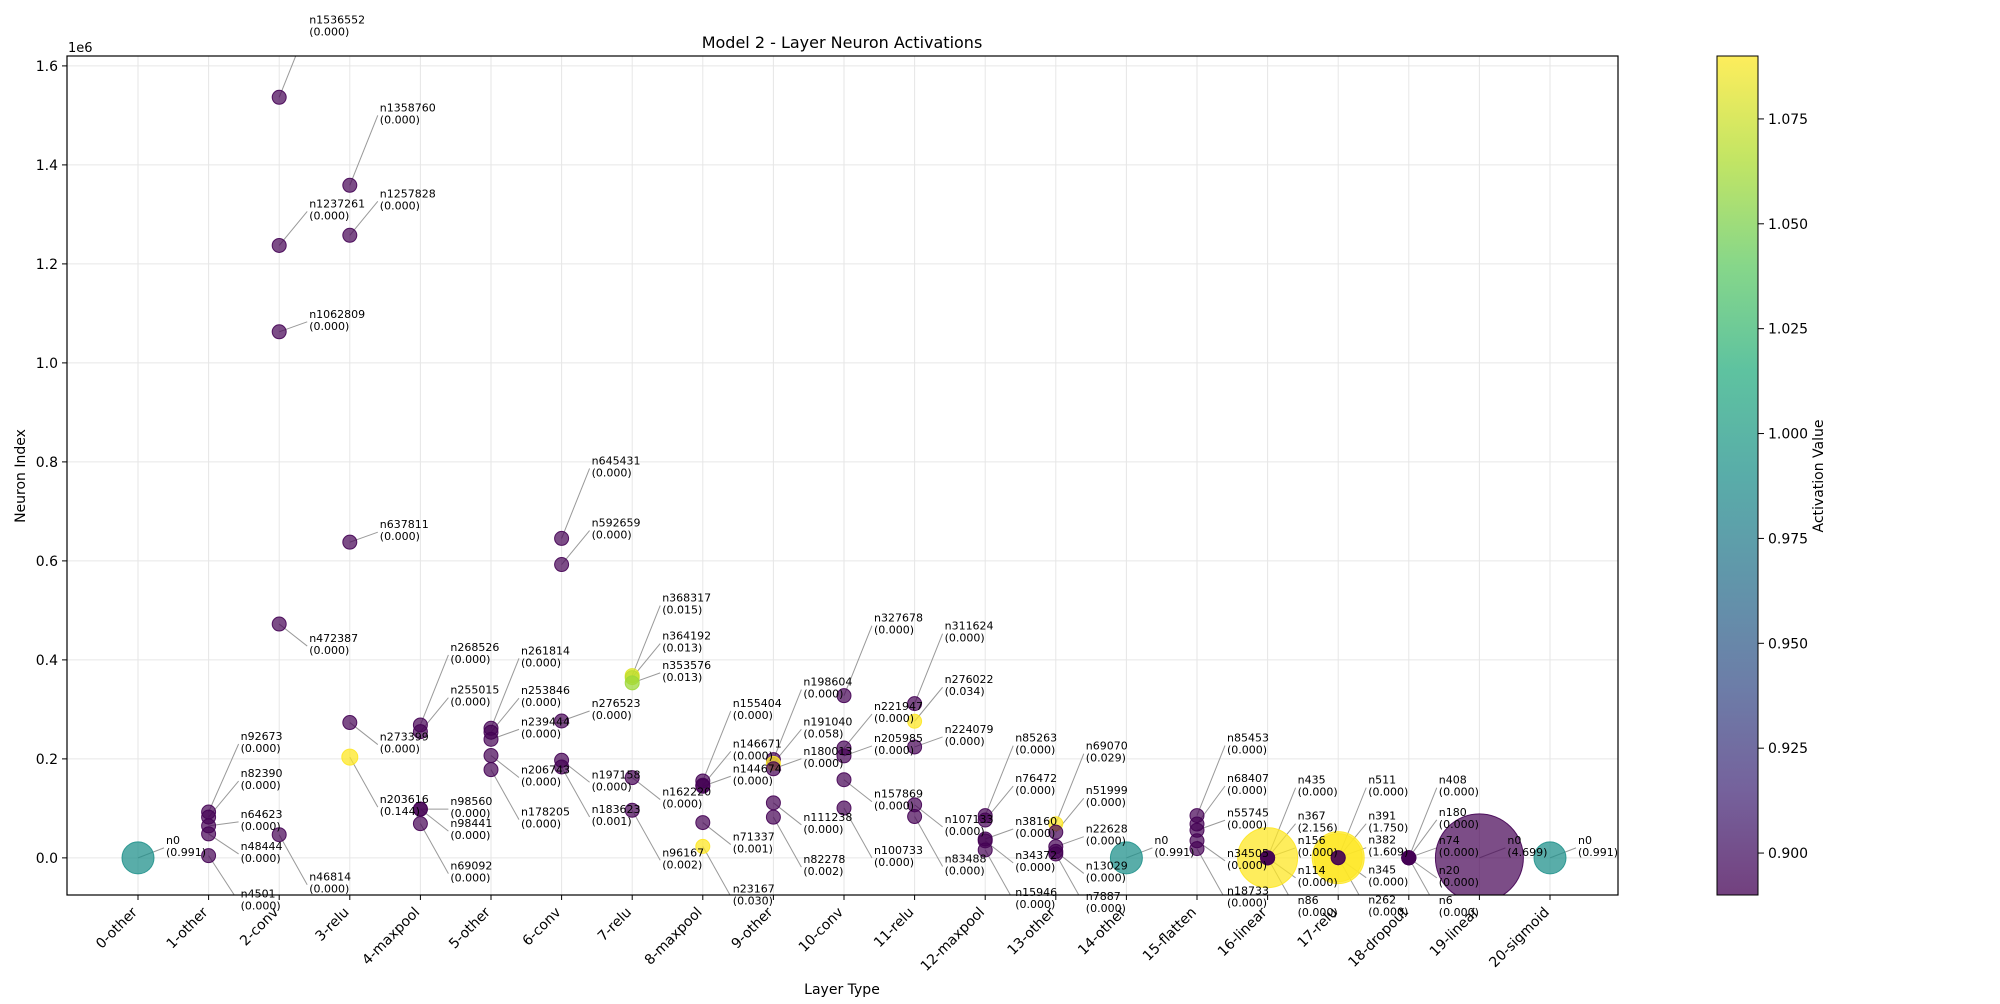  I want to click on point-label: n64623, so click(262, 814).